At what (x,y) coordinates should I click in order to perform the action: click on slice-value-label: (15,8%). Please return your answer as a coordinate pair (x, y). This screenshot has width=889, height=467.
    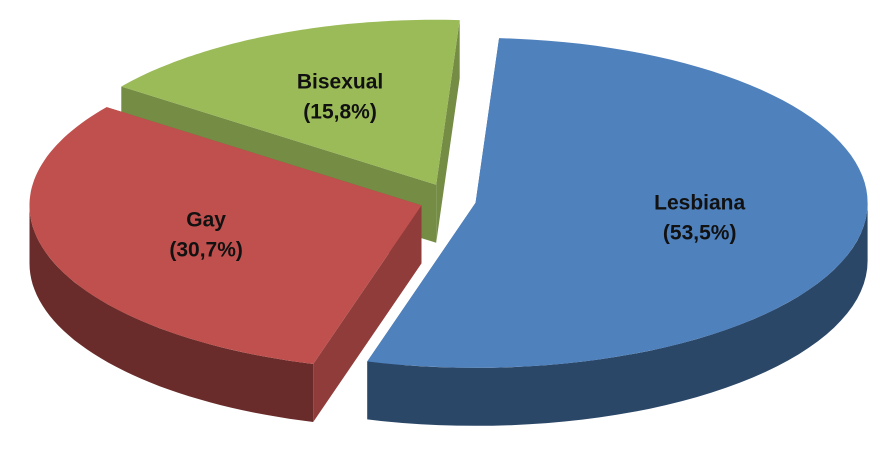
    Looking at the image, I should click on (340, 112).